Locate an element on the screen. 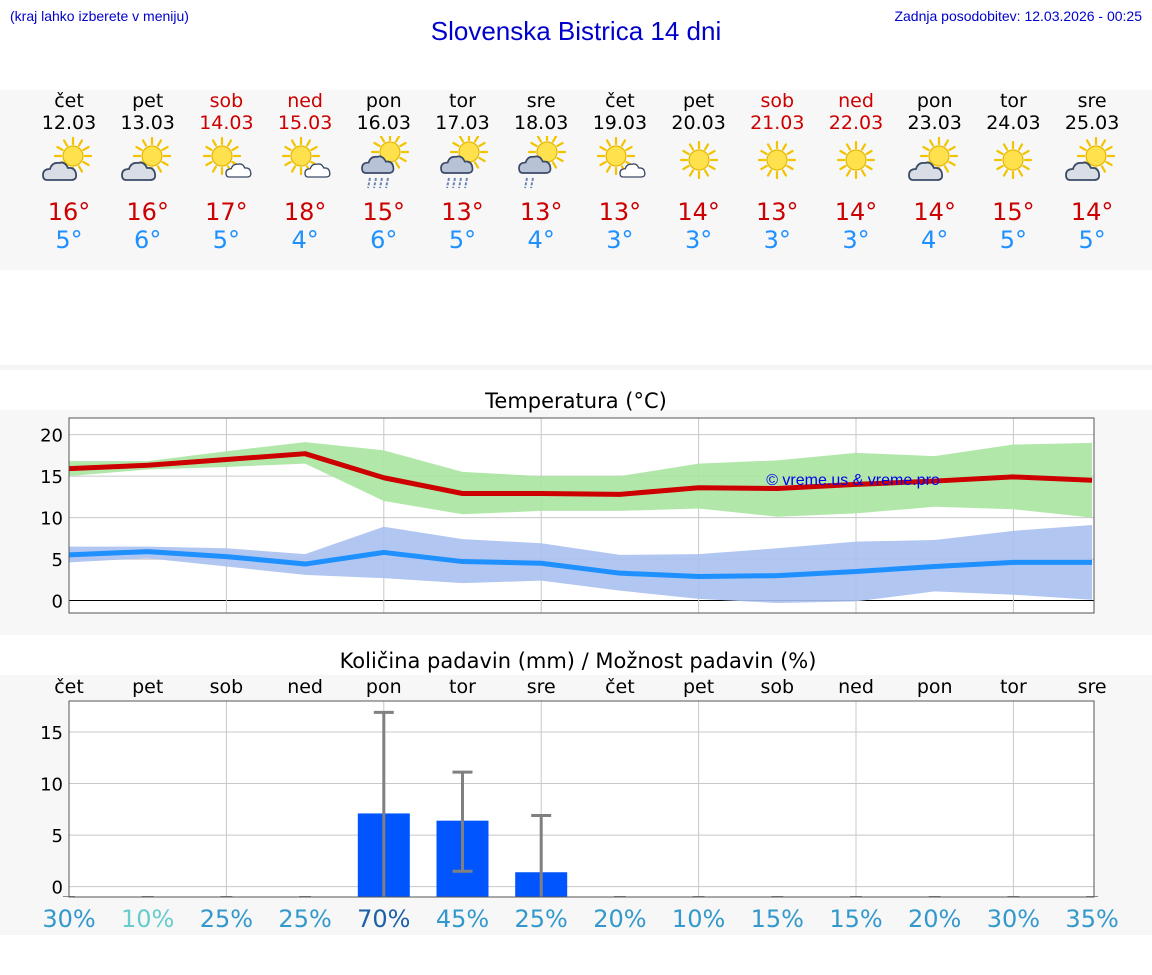 This screenshot has width=1152, height=975. x-category-label: ned is located at coordinates (305, 687).